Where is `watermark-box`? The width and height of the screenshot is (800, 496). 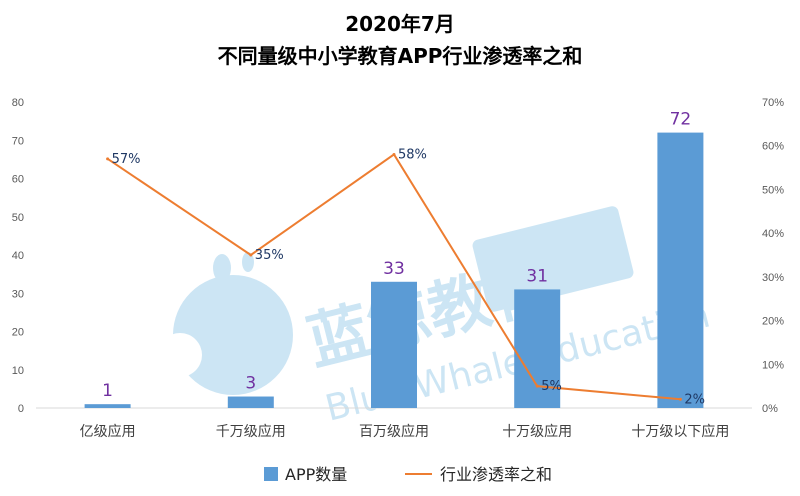 watermark-box is located at coordinates (553, 259).